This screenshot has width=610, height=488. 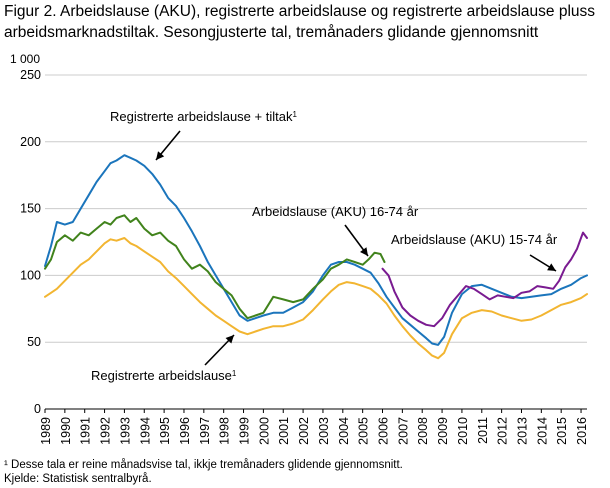 I want to click on y-axis-ticks: 0 50 100 150 200 250, so click(x=30, y=242).